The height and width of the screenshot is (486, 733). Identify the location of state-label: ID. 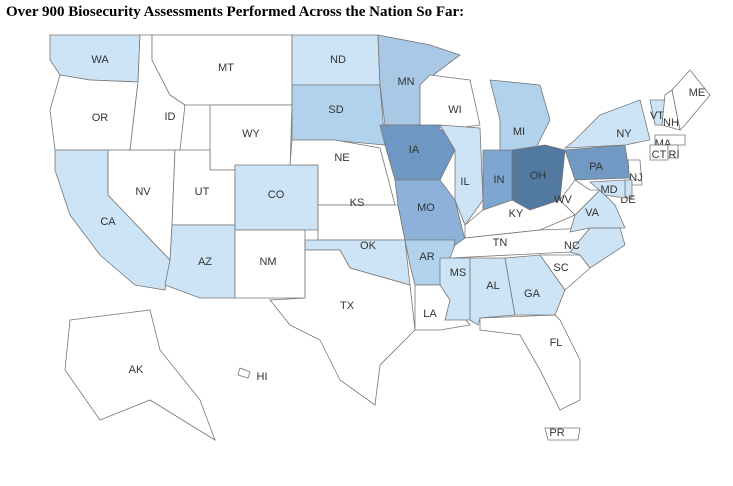
(170, 117).